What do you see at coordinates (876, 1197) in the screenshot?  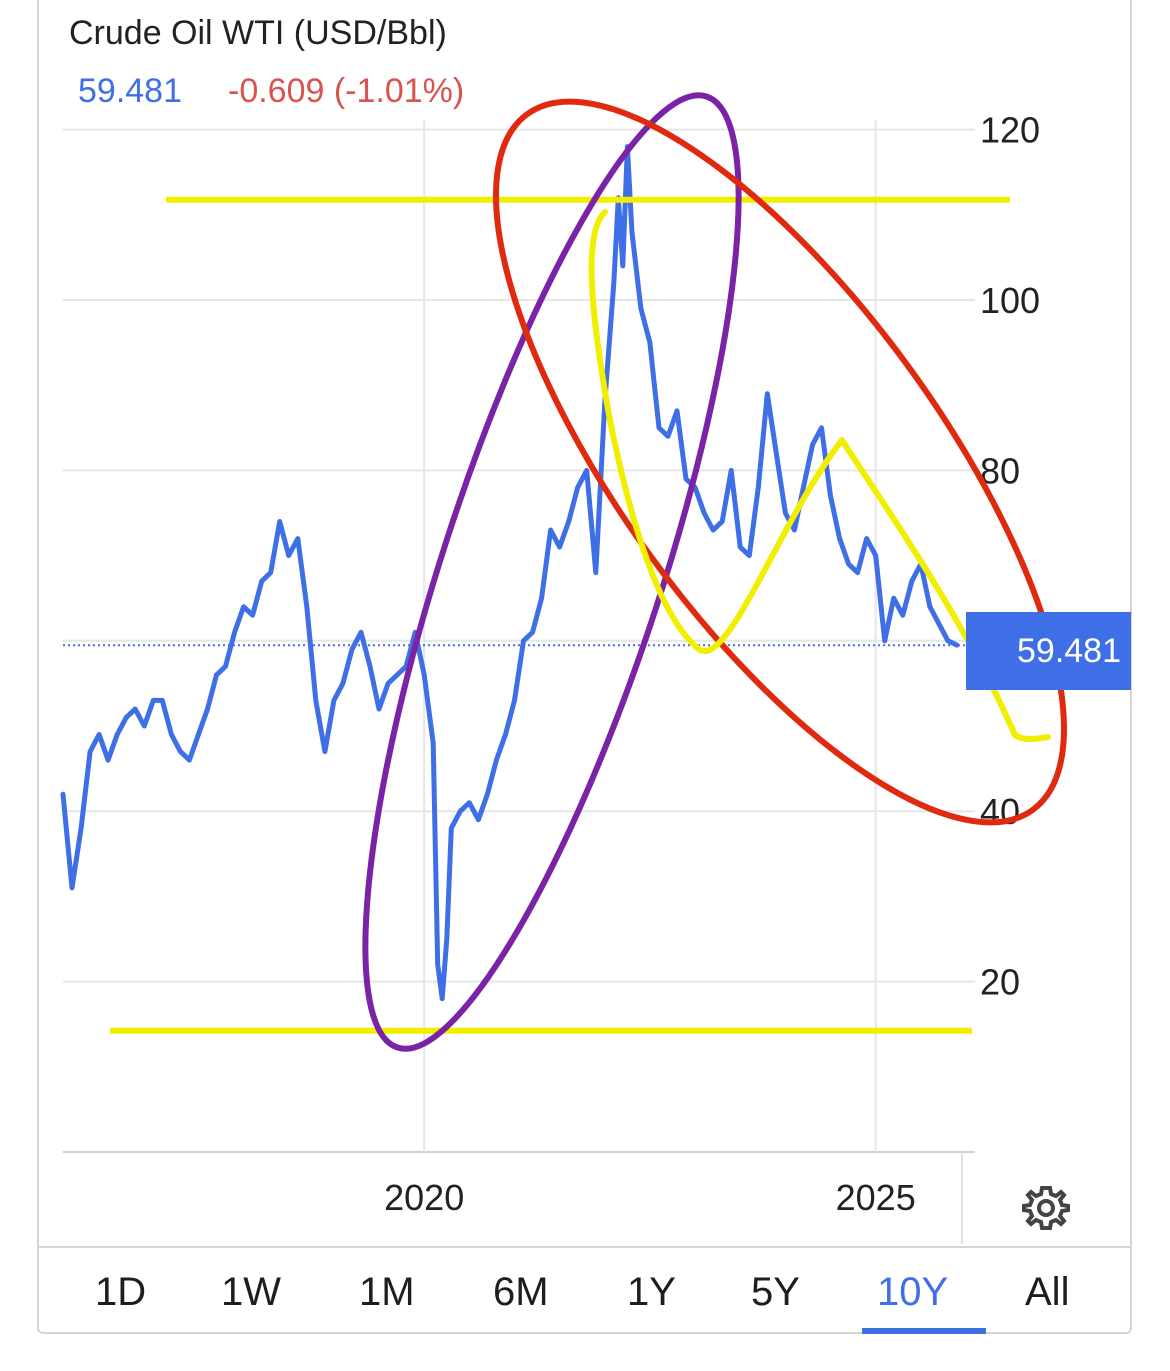 I see `x-tick-label: 2025` at bounding box center [876, 1197].